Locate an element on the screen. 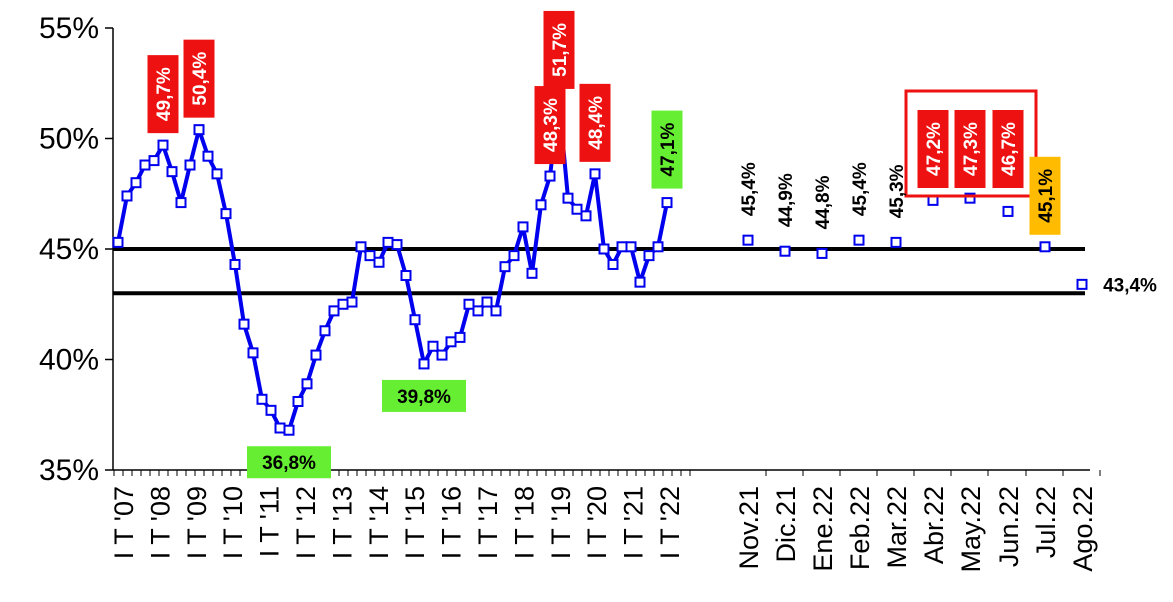  x-tick-label: I T '16 is located at coordinates (452, 522).